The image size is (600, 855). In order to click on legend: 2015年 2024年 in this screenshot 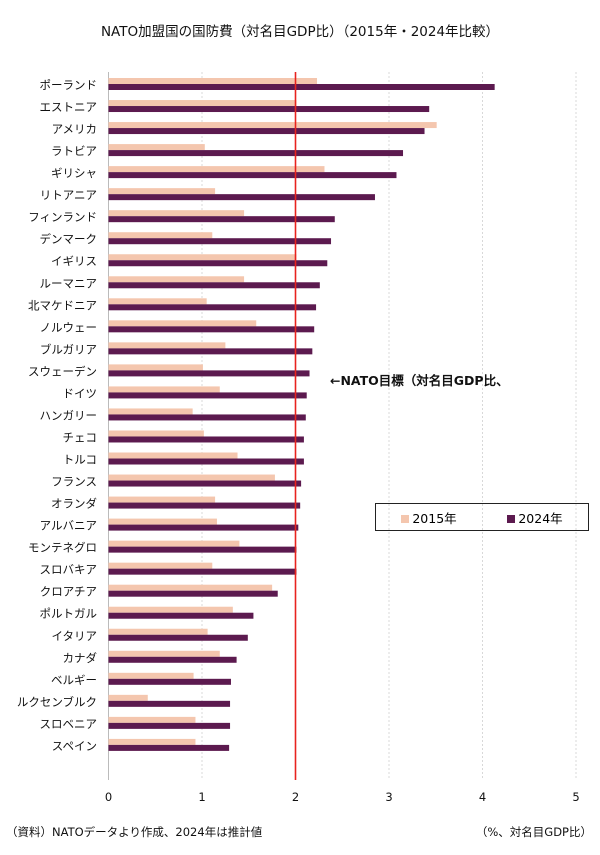, I will do `click(482, 517)`.